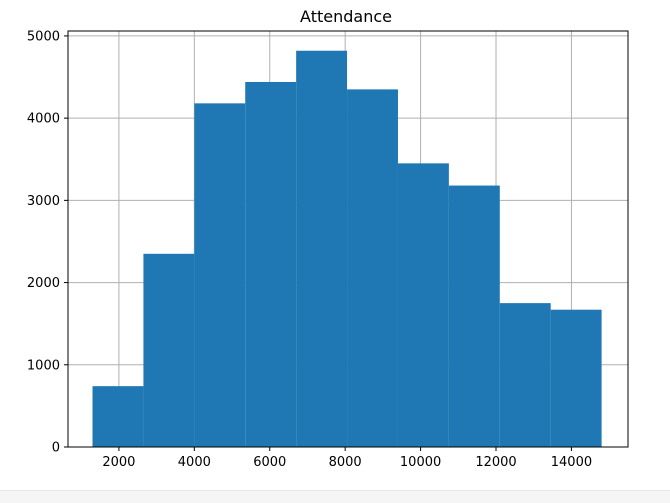 The height and width of the screenshot is (503, 670). What do you see at coordinates (571, 462) in the screenshot?
I see `x-tick-label: 14000` at bounding box center [571, 462].